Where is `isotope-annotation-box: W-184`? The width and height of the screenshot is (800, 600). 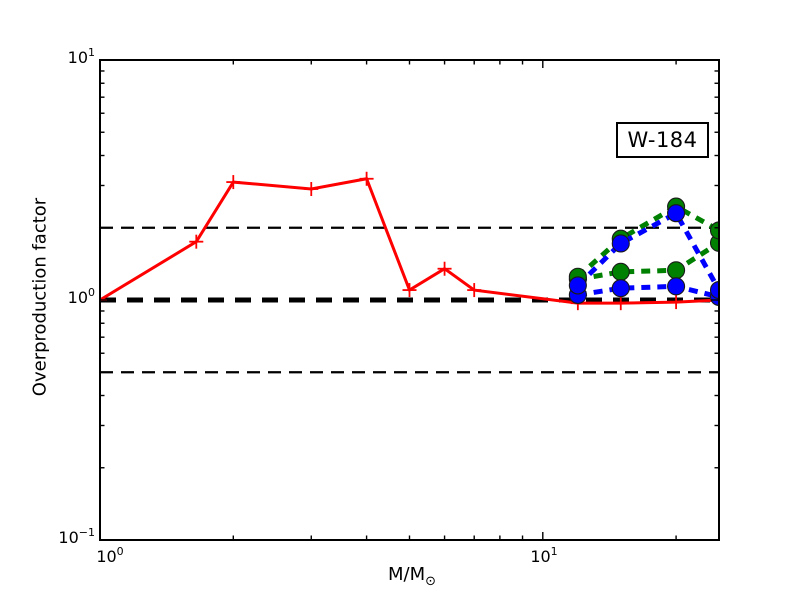 isotope-annotation-box: W-184 is located at coordinates (662, 140).